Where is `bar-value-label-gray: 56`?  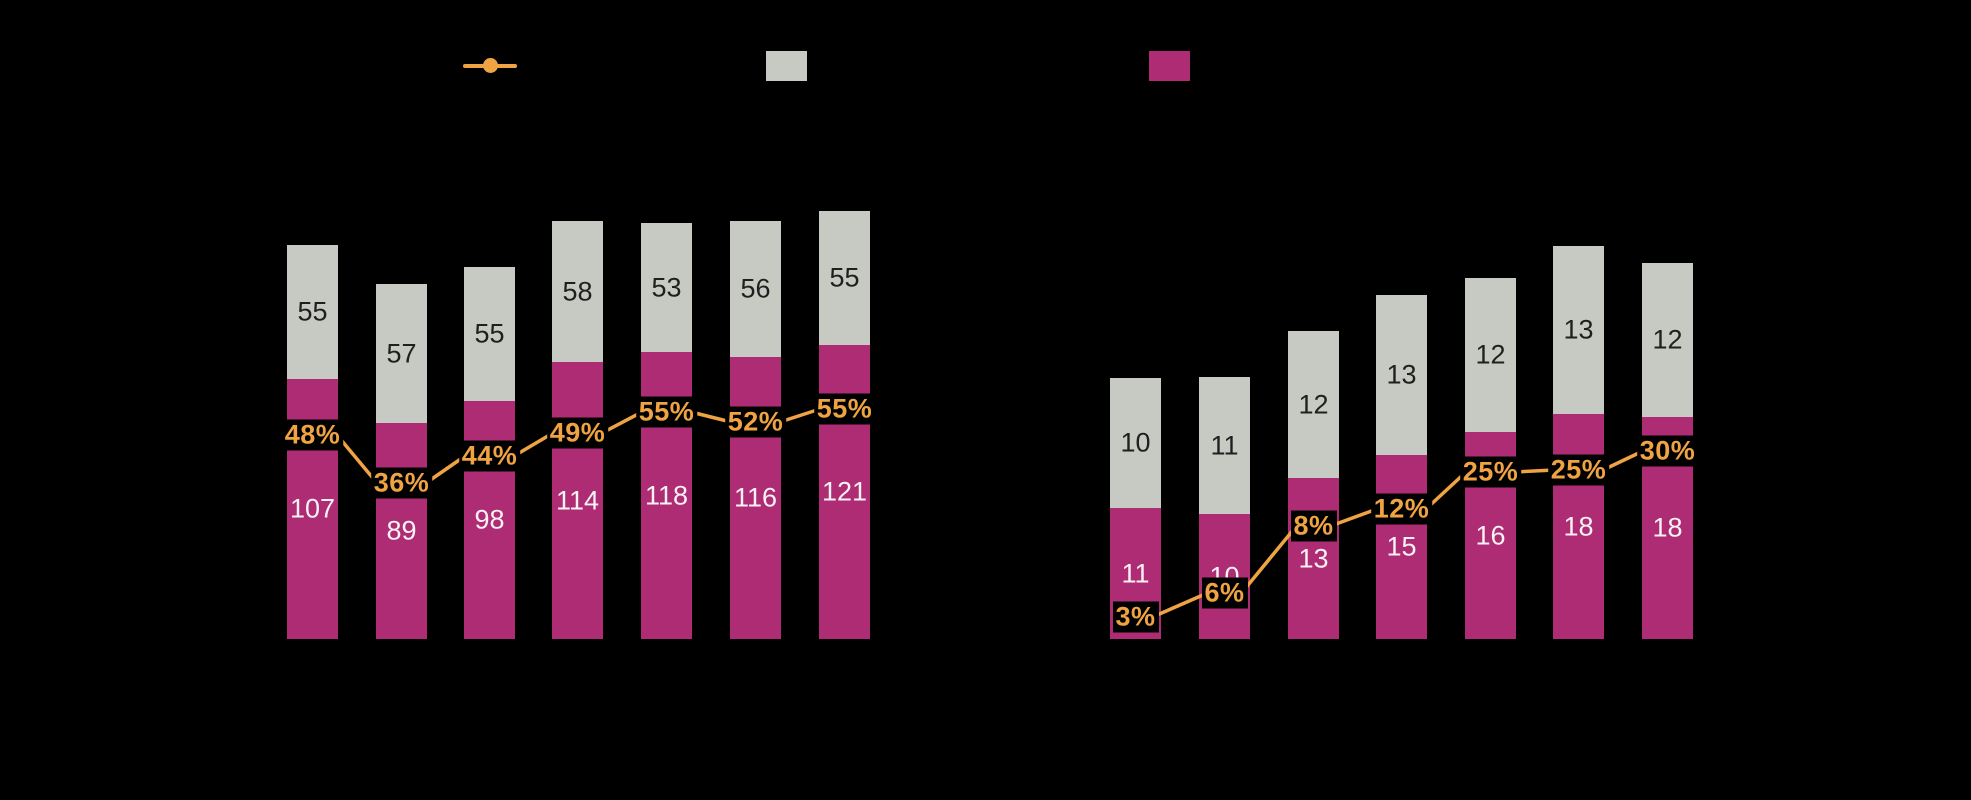 bar-value-label-gray: 56 is located at coordinates (755, 288).